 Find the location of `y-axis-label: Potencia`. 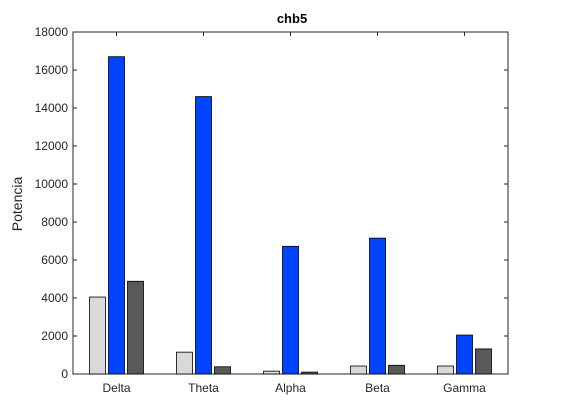

y-axis-label: Potencia is located at coordinates (17, 204).